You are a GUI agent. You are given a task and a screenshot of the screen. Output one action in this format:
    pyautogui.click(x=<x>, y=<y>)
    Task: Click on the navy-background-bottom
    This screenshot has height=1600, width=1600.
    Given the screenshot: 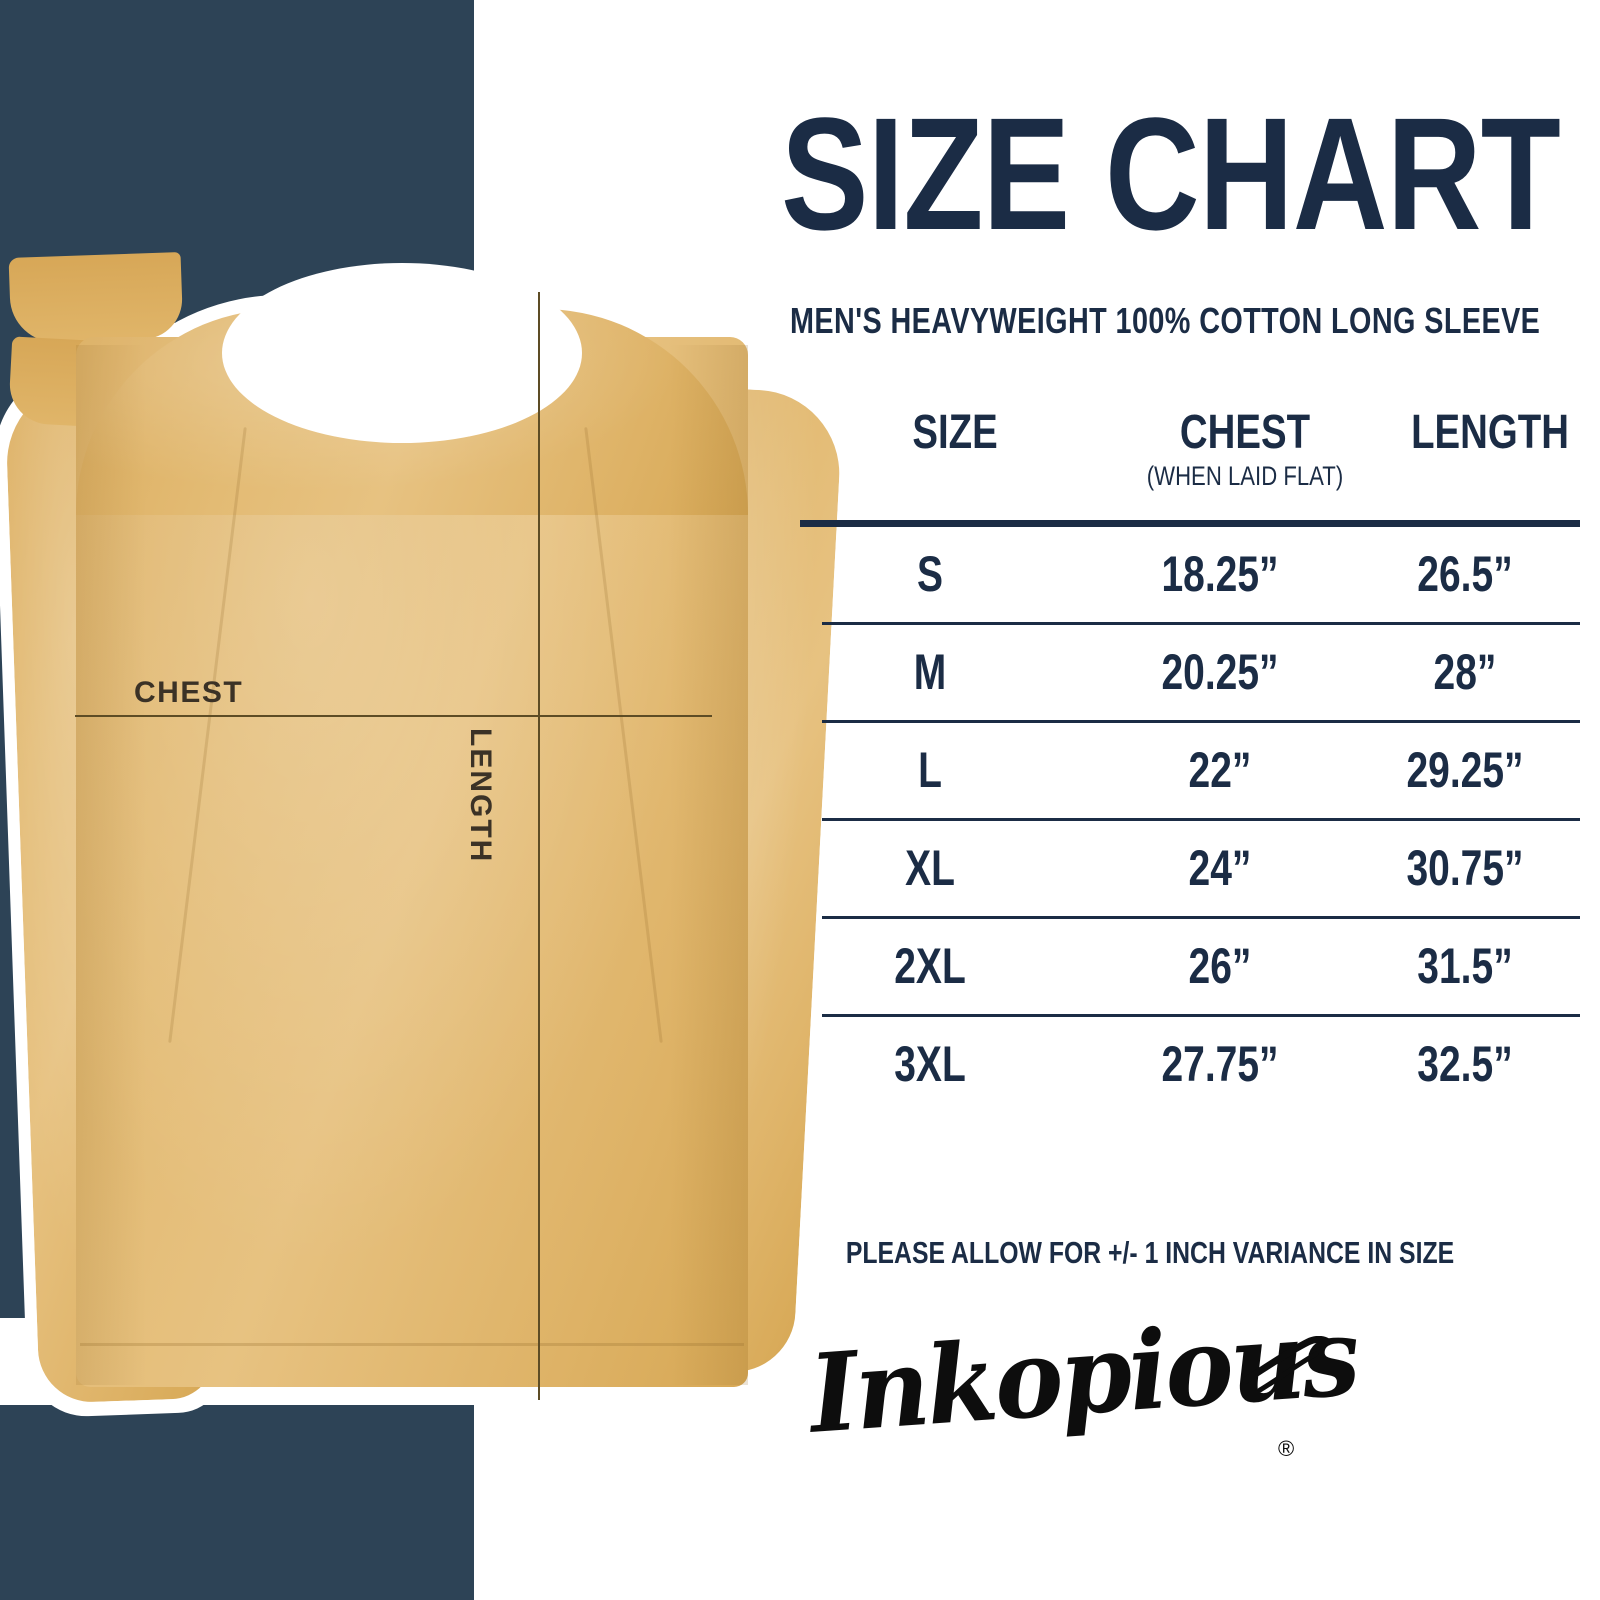 What is the action you would take?
    pyautogui.click(x=237, y=1502)
    